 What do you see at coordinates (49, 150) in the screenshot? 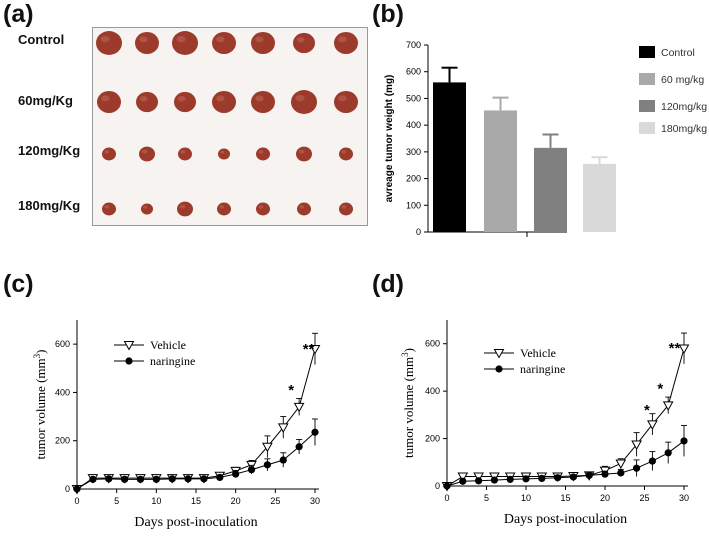
I see `group-label-120: 120mg/Kg` at bounding box center [49, 150].